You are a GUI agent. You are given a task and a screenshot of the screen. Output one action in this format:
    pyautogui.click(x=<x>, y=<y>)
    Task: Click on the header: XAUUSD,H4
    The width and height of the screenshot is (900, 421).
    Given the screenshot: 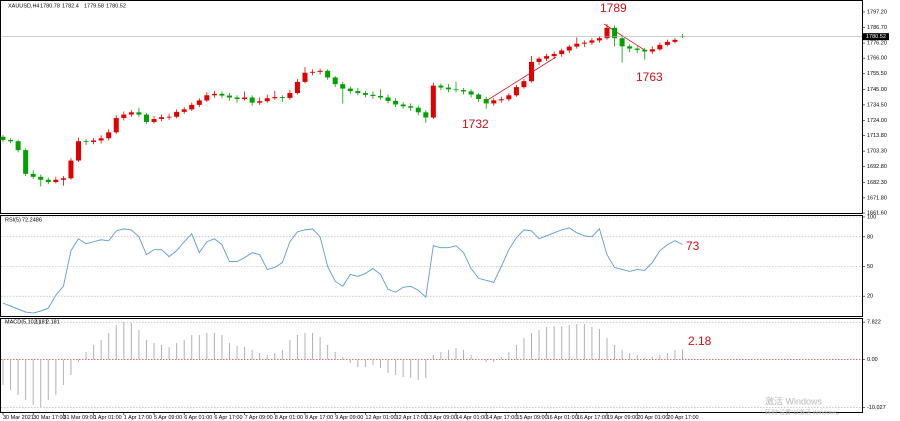 What is the action you would take?
    pyautogui.click(x=23, y=6)
    